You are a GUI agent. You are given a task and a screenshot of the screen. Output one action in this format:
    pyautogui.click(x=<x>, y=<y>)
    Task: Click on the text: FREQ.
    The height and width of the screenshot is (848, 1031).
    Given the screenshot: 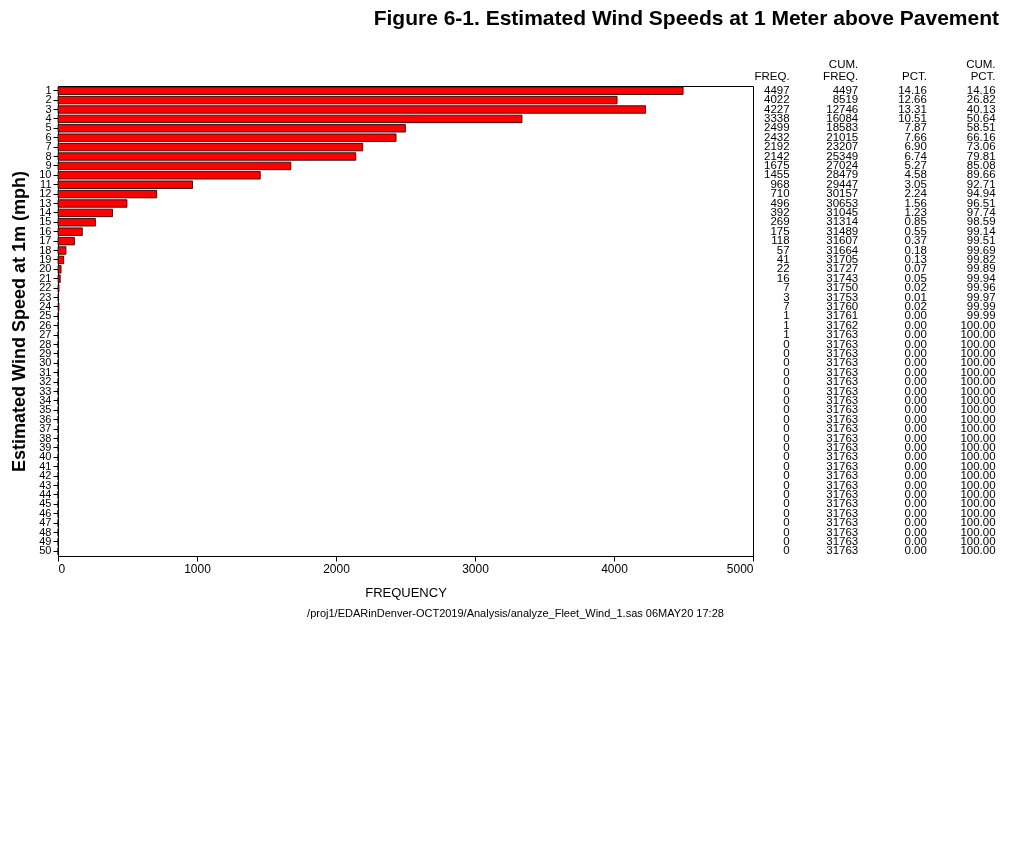 What is the action you would take?
    pyautogui.click(x=772, y=76)
    